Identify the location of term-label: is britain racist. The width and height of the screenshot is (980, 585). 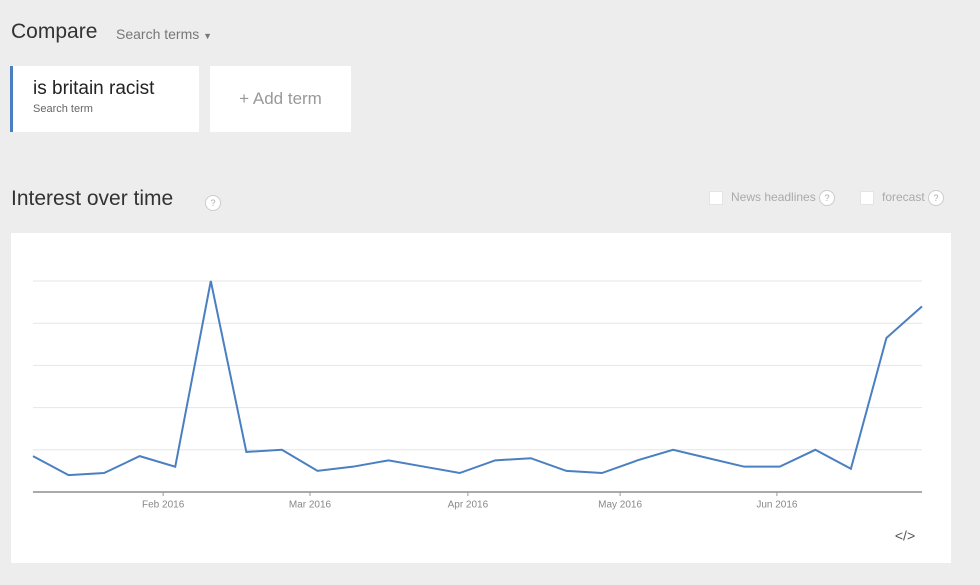
(94, 88).